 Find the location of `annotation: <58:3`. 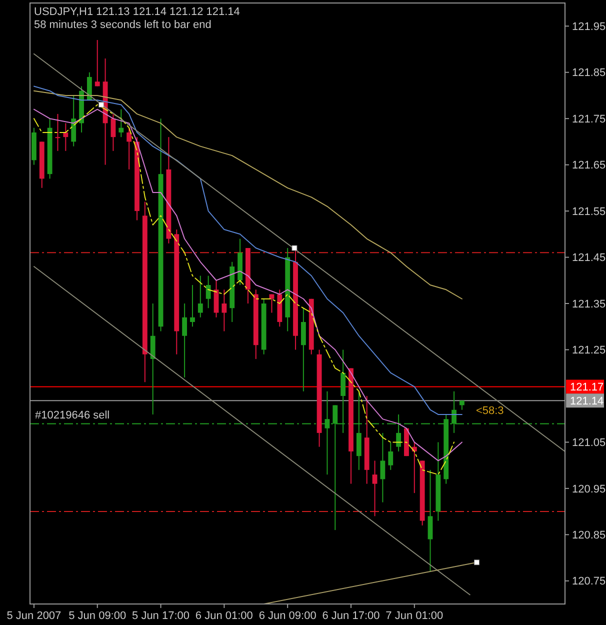

annotation: <58:3 is located at coordinates (490, 410).